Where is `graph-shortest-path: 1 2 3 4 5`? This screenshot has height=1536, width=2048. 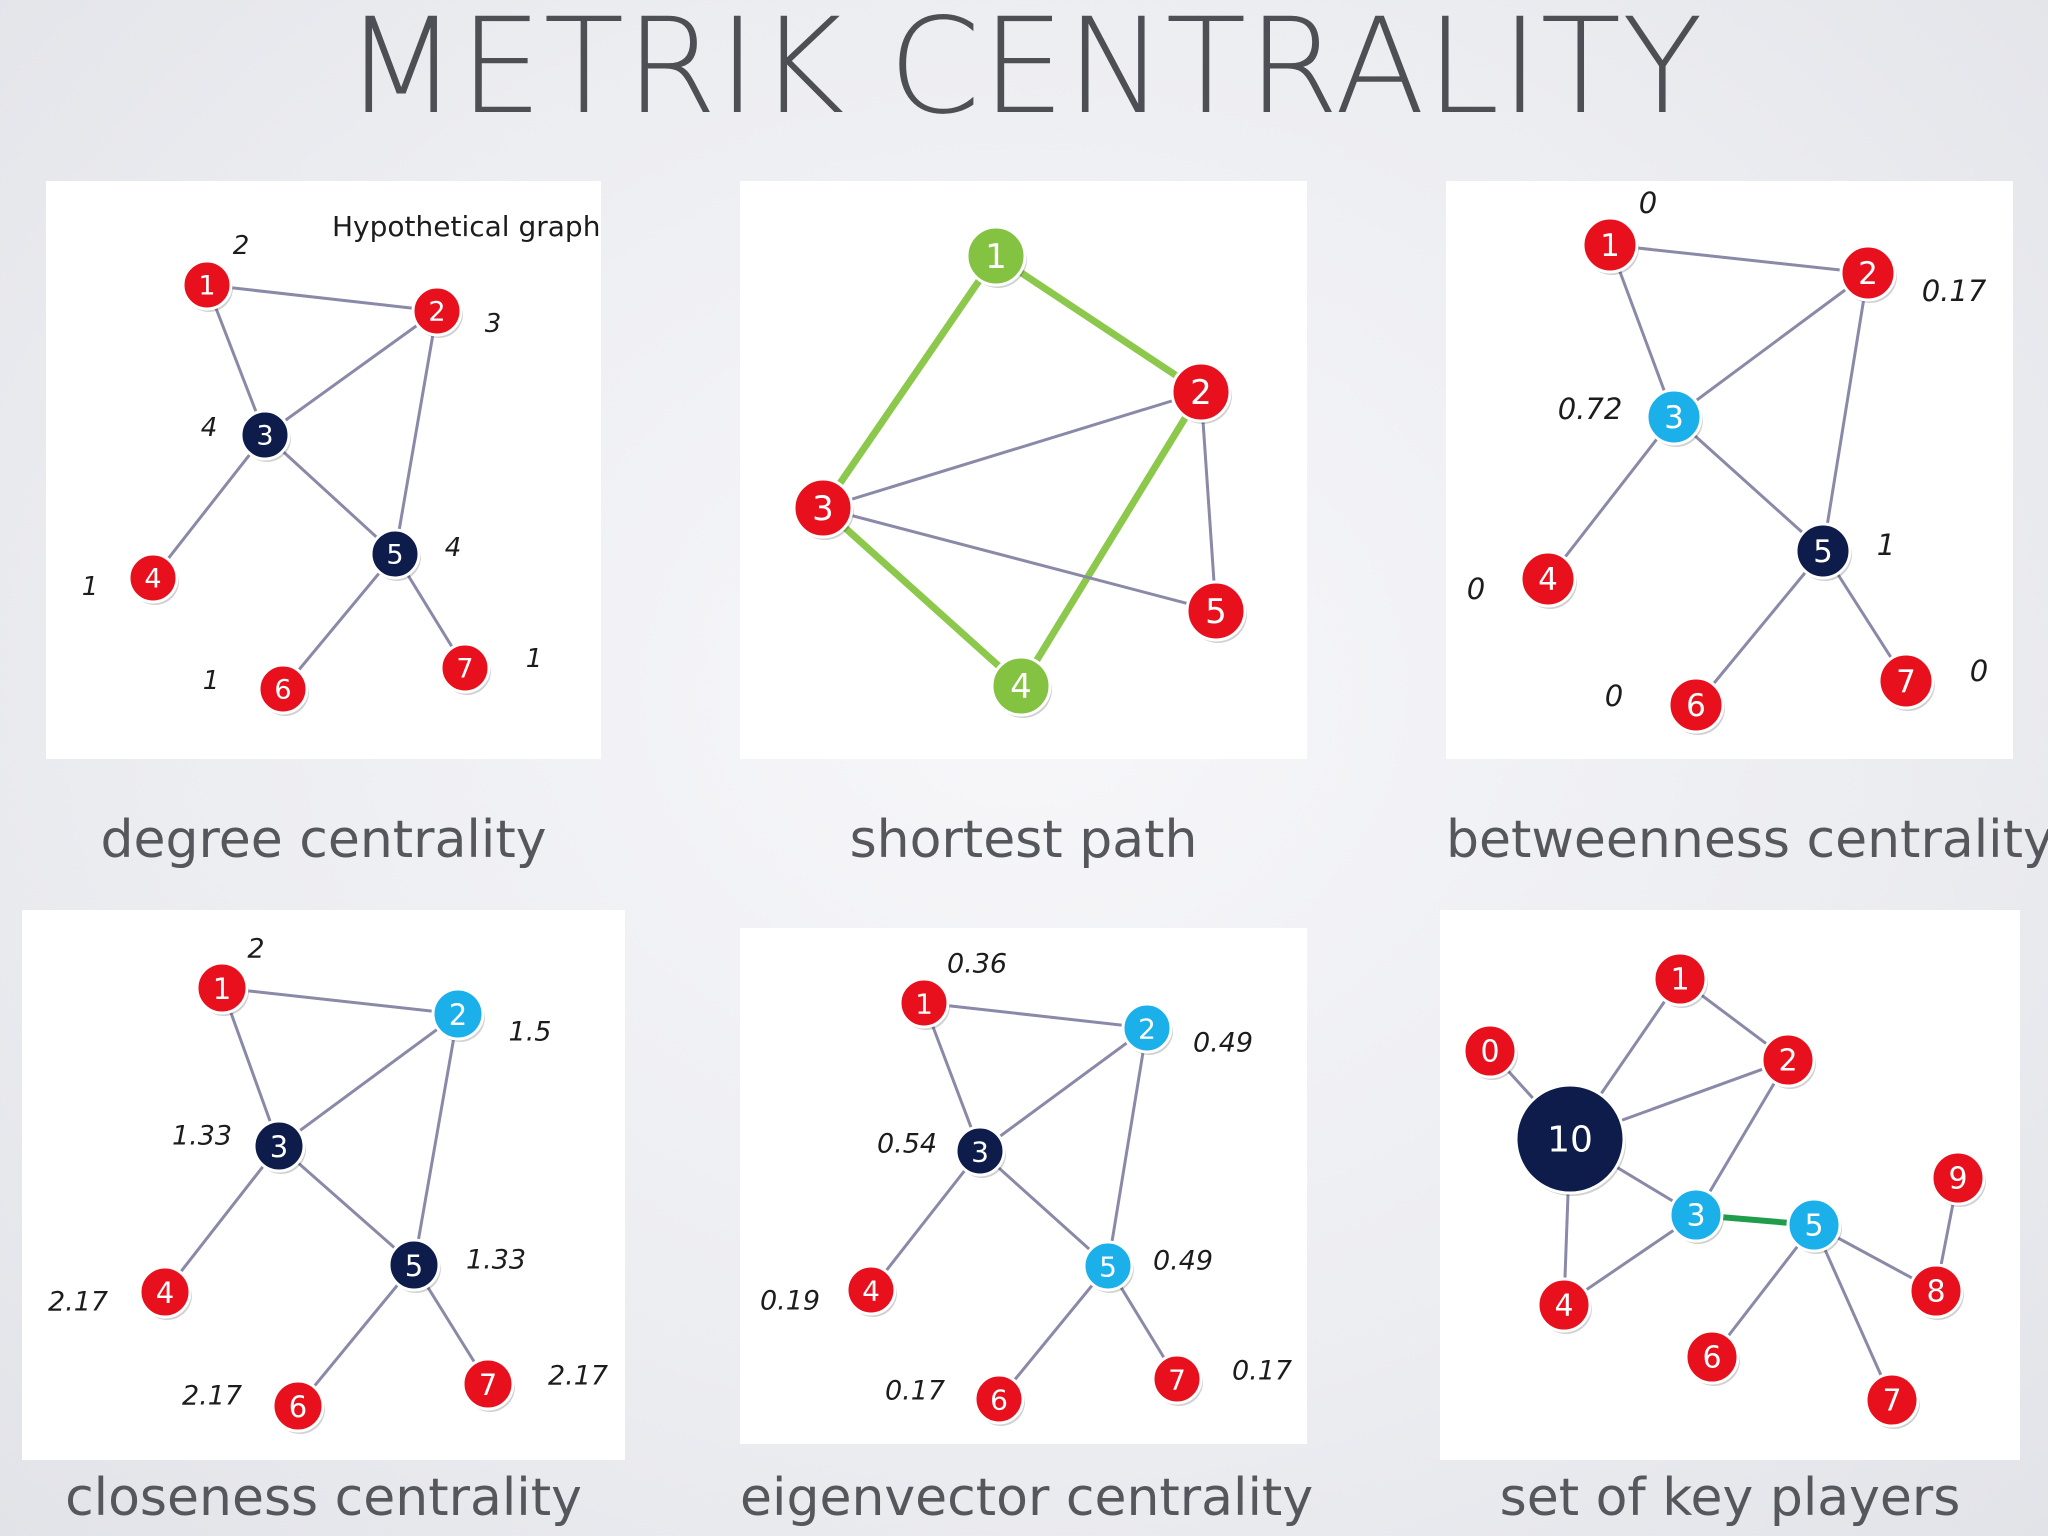 graph-shortest-path: 1 2 3 4 5 is located at coordinates (1019, 471).